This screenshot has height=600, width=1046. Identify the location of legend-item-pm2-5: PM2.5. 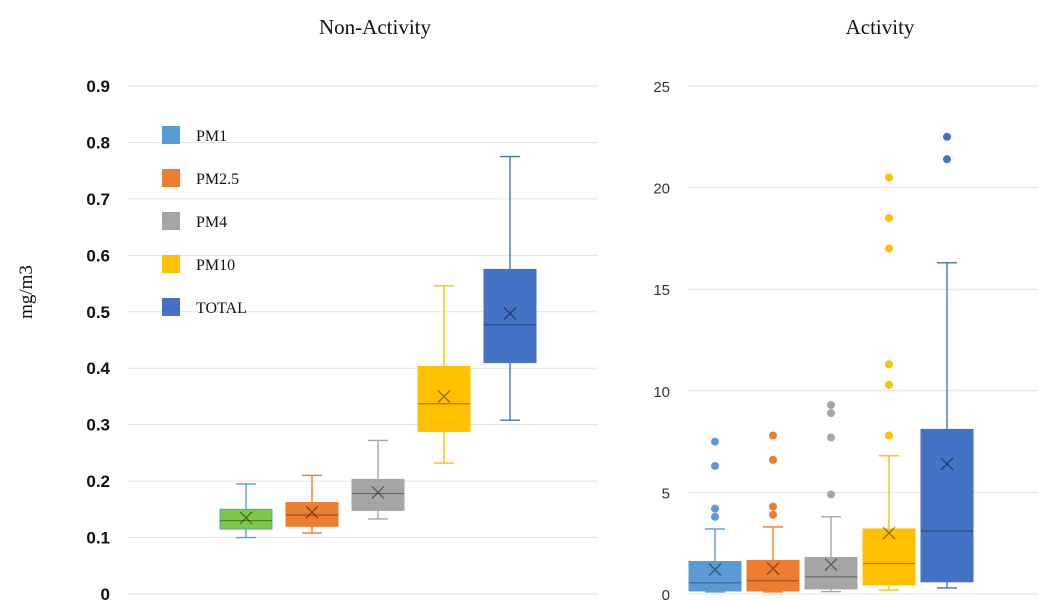
(200, 178).